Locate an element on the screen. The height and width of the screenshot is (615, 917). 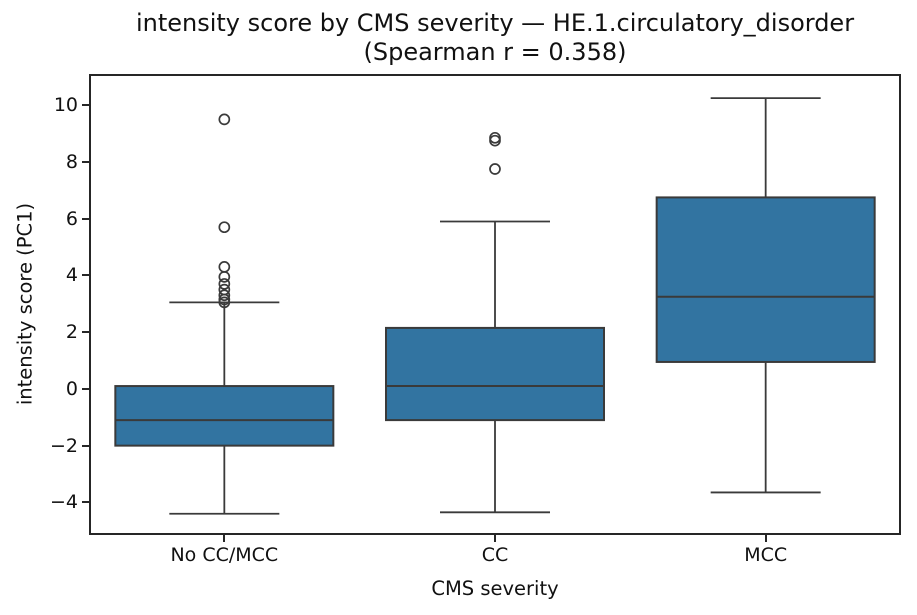
y-axis-label: intensity score (PC1) is located at coordinates (25, 304).